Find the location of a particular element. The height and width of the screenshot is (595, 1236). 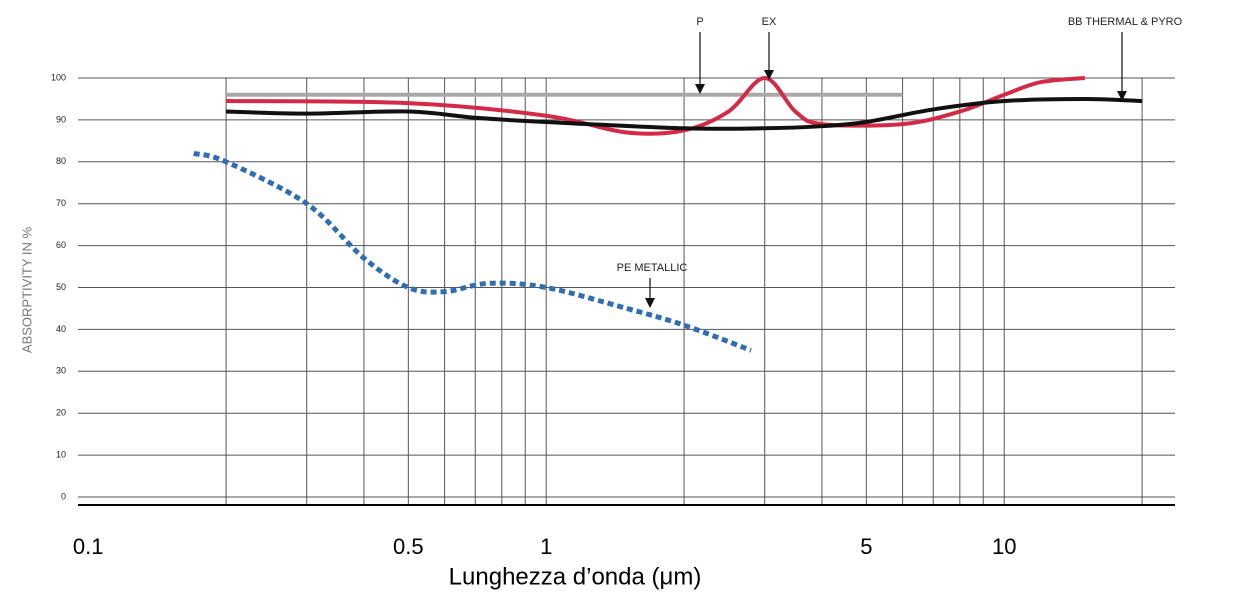

x-tick-label: 0.1 is located at coordinates (88, 546).